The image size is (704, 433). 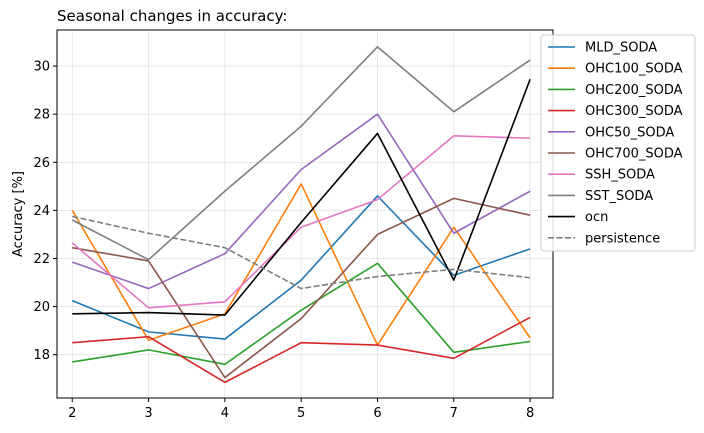 What do you see at coordinates (148, 413) in the screenshot?
I see `x-tick-label: 3` at bounding box center [148, 413].